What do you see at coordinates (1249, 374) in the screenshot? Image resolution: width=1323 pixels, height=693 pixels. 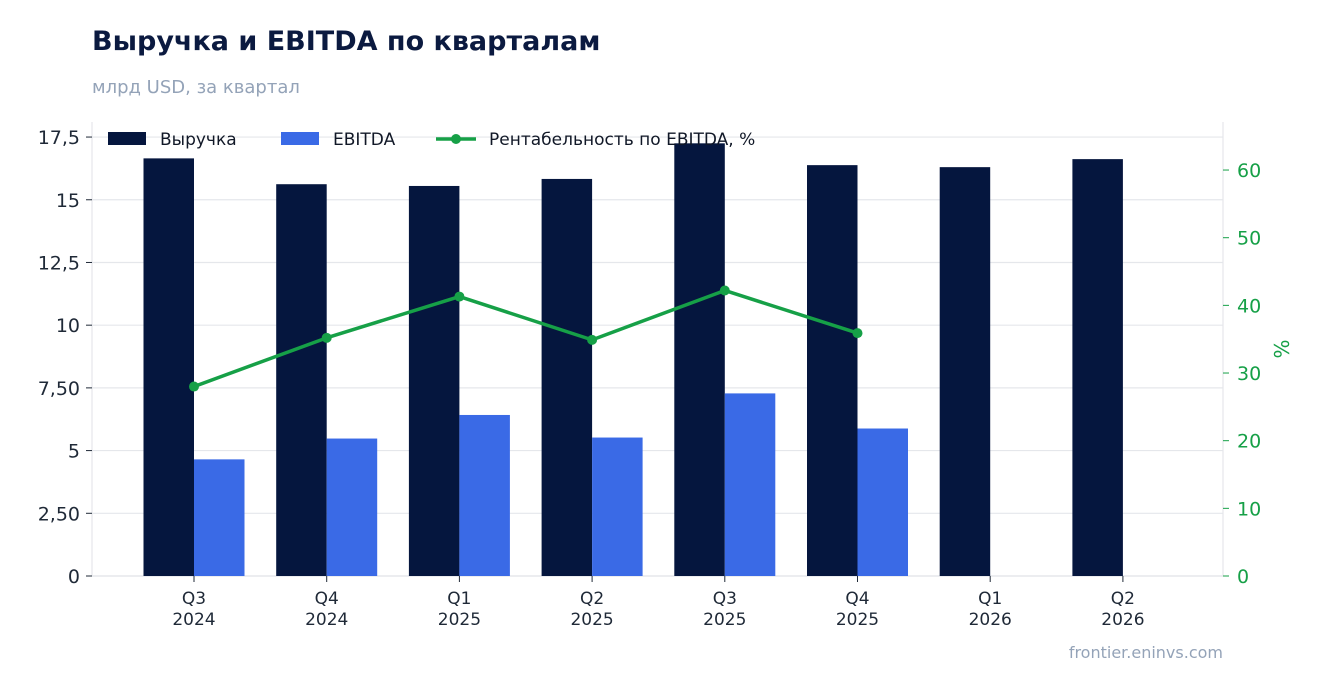 I see `right-tick-label: 30` at bounding box center [1249, 374].